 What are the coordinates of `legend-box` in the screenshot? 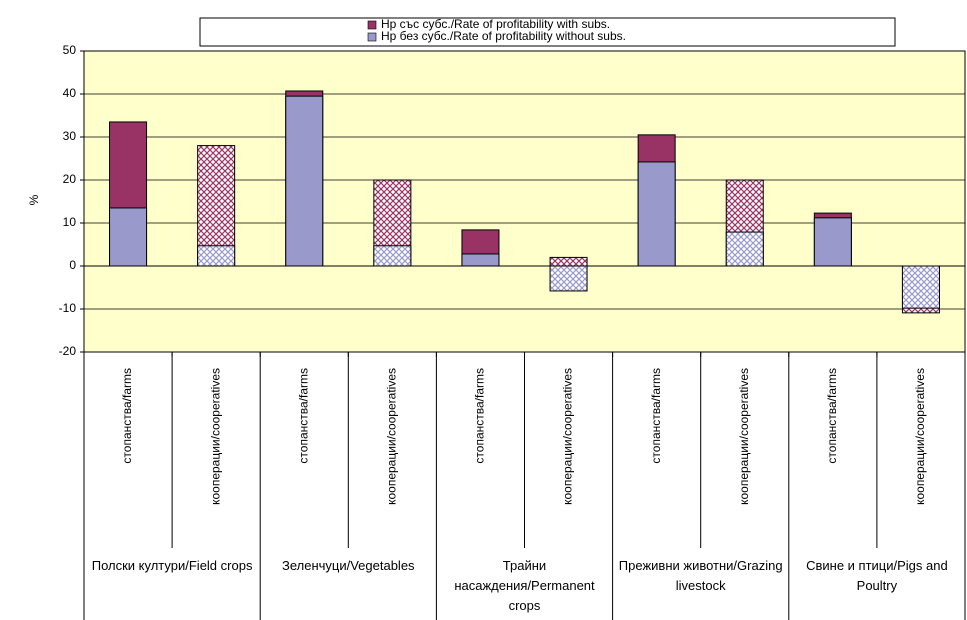 It's located at (547, 32).